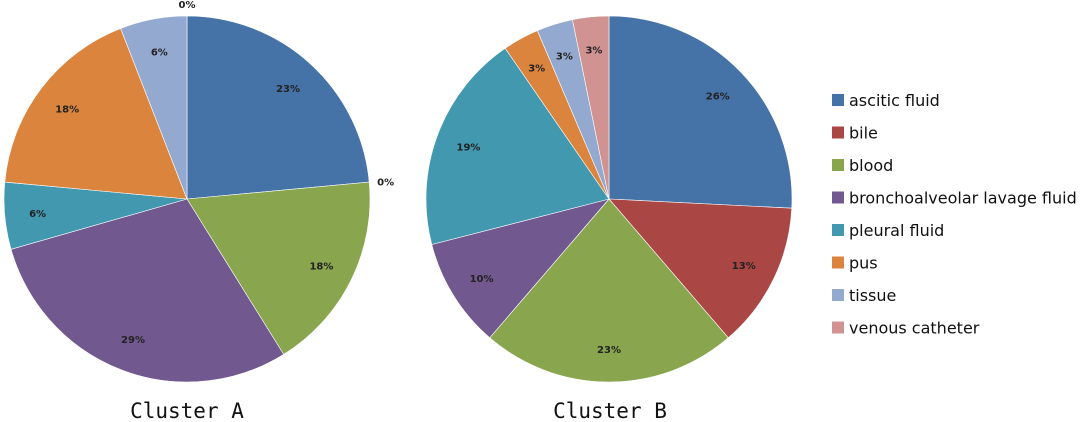  I want to click on legend-swatch-bile, so click(838, 132).